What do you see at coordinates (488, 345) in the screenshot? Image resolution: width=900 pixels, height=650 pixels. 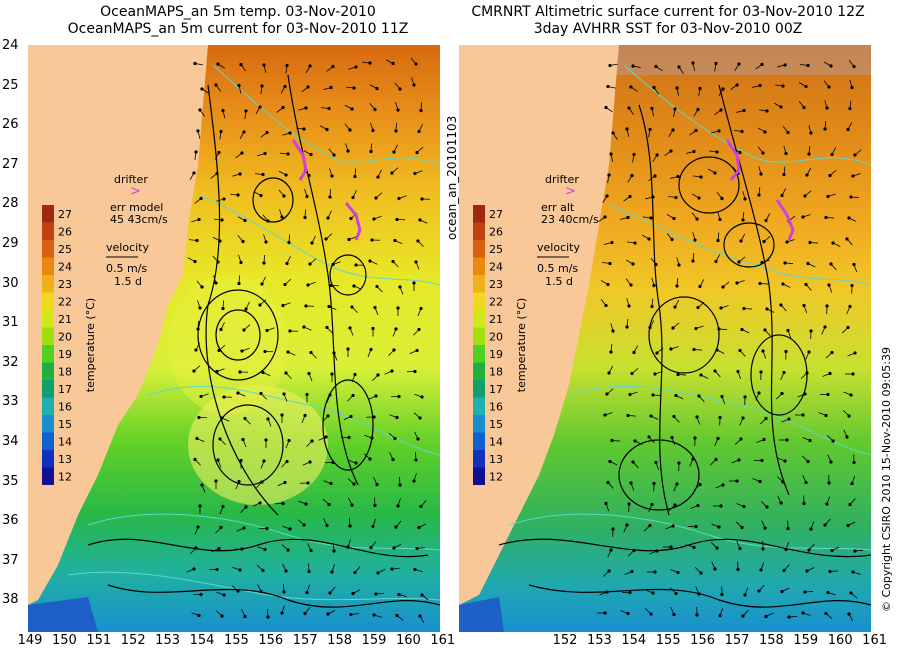 I see `colorbar: 27 26 25 24 23 22 21 20 19 18 17 16 15 14 13 12` at bounding box center [488, 345].